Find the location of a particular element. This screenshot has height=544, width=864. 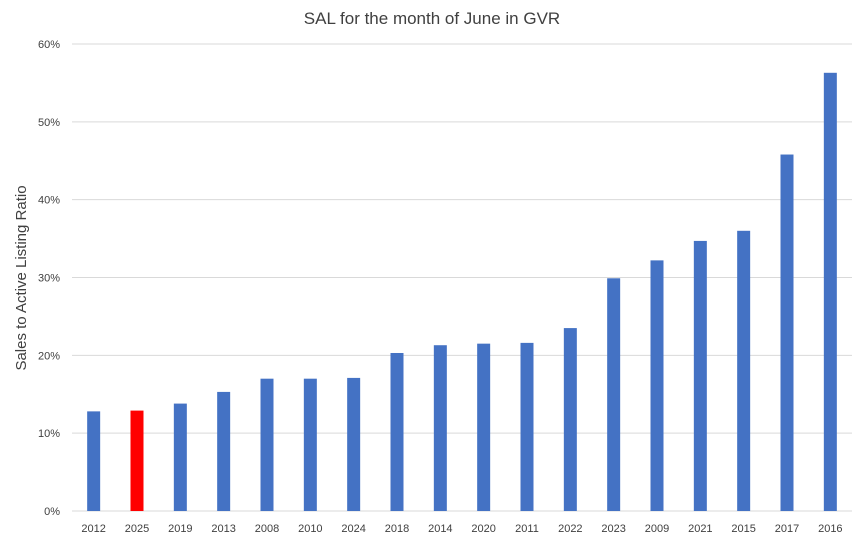

x-tick-label: 2022 is located at coordinates (570, 529).